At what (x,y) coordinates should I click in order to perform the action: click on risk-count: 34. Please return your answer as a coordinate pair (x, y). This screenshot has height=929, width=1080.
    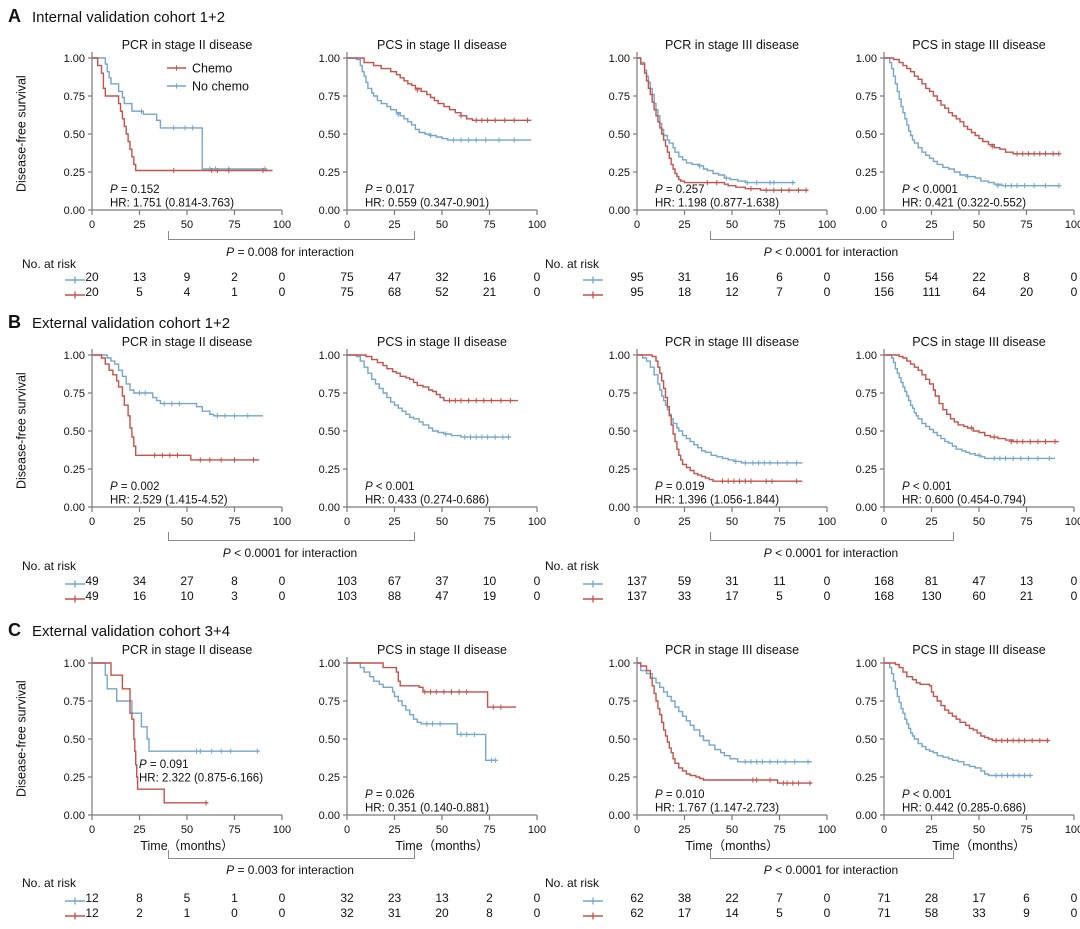
    Looking at the image, I should click on (139, 581).